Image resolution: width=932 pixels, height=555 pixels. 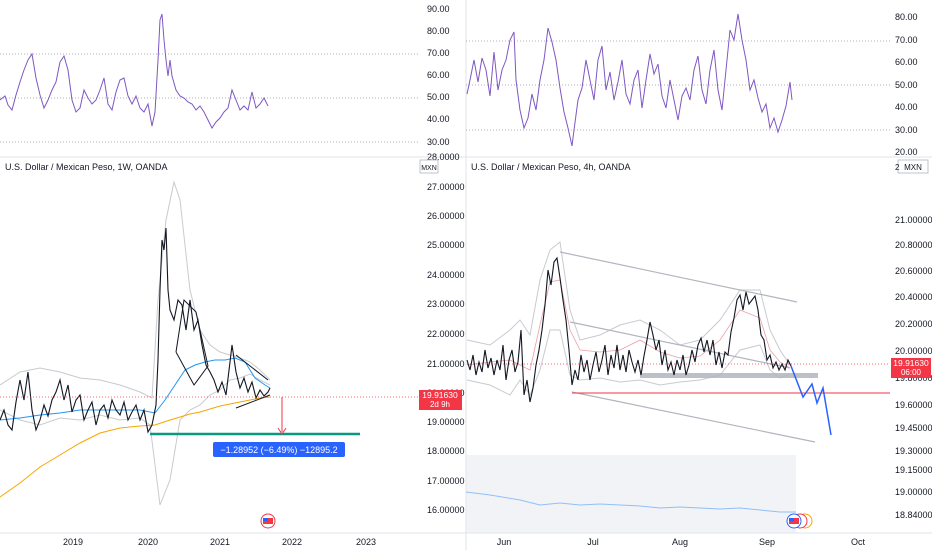 What do you see at coordinates (913, 324) in the screenshot?
I see `right-price-tick-4: 20.20000` at bounding box center [913, 324].